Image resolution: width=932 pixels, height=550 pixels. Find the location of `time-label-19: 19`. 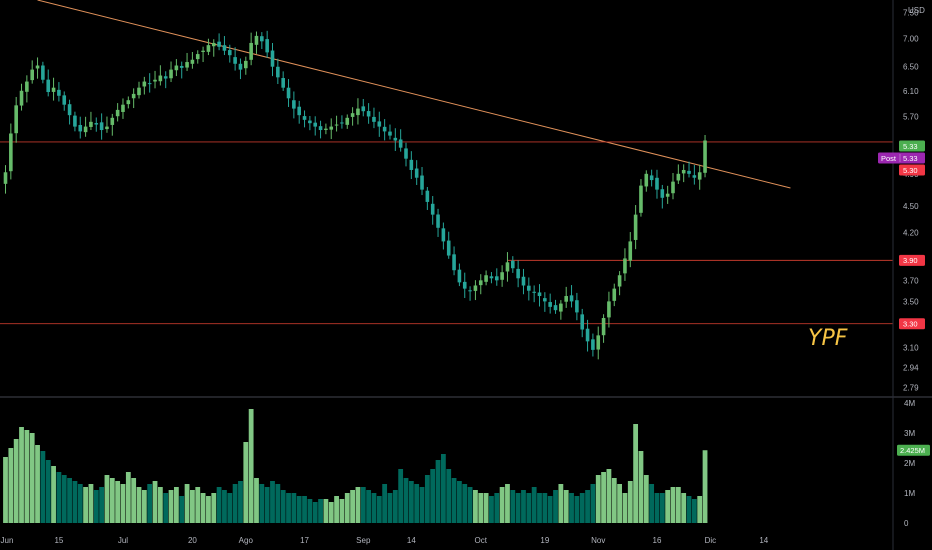

time-label-19: 19 is located at coordinates (544, 540).